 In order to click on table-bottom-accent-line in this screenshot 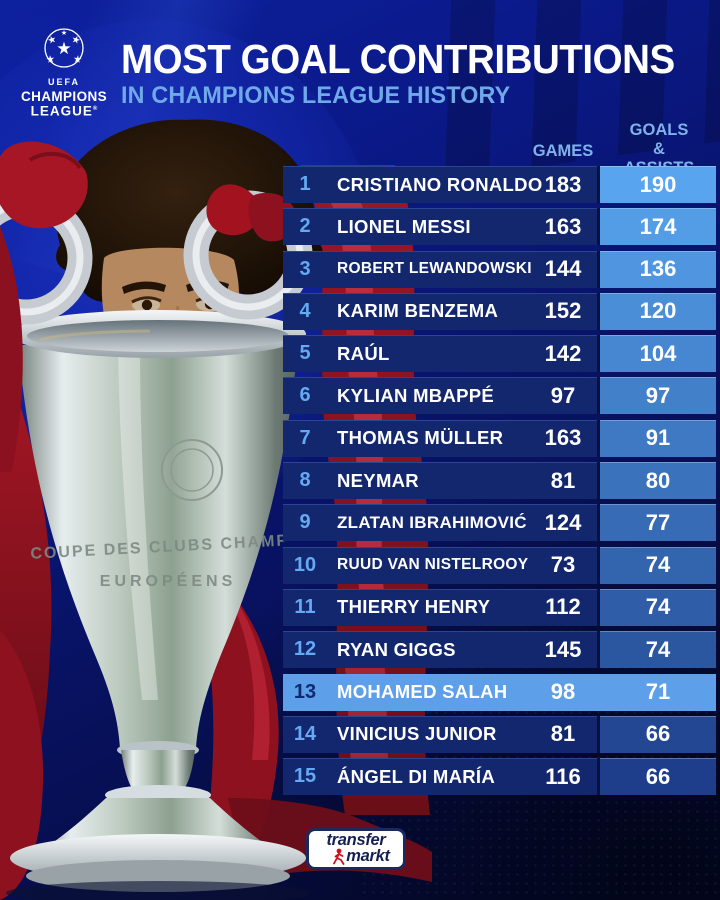, I will do `click(499, 801)`.